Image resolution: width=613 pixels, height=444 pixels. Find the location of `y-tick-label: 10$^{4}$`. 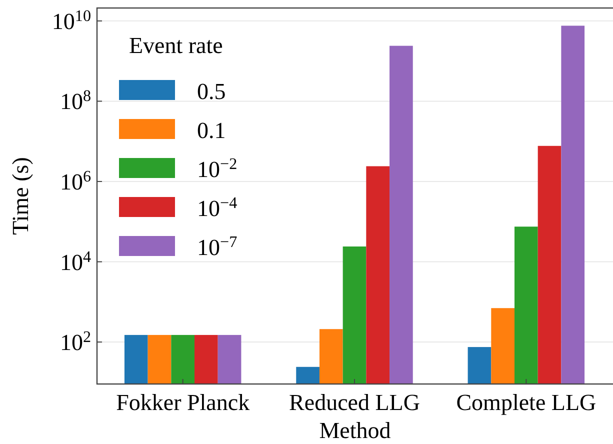

y-tick-label: 10$^{4}$ is located at coordinates (75, 261).